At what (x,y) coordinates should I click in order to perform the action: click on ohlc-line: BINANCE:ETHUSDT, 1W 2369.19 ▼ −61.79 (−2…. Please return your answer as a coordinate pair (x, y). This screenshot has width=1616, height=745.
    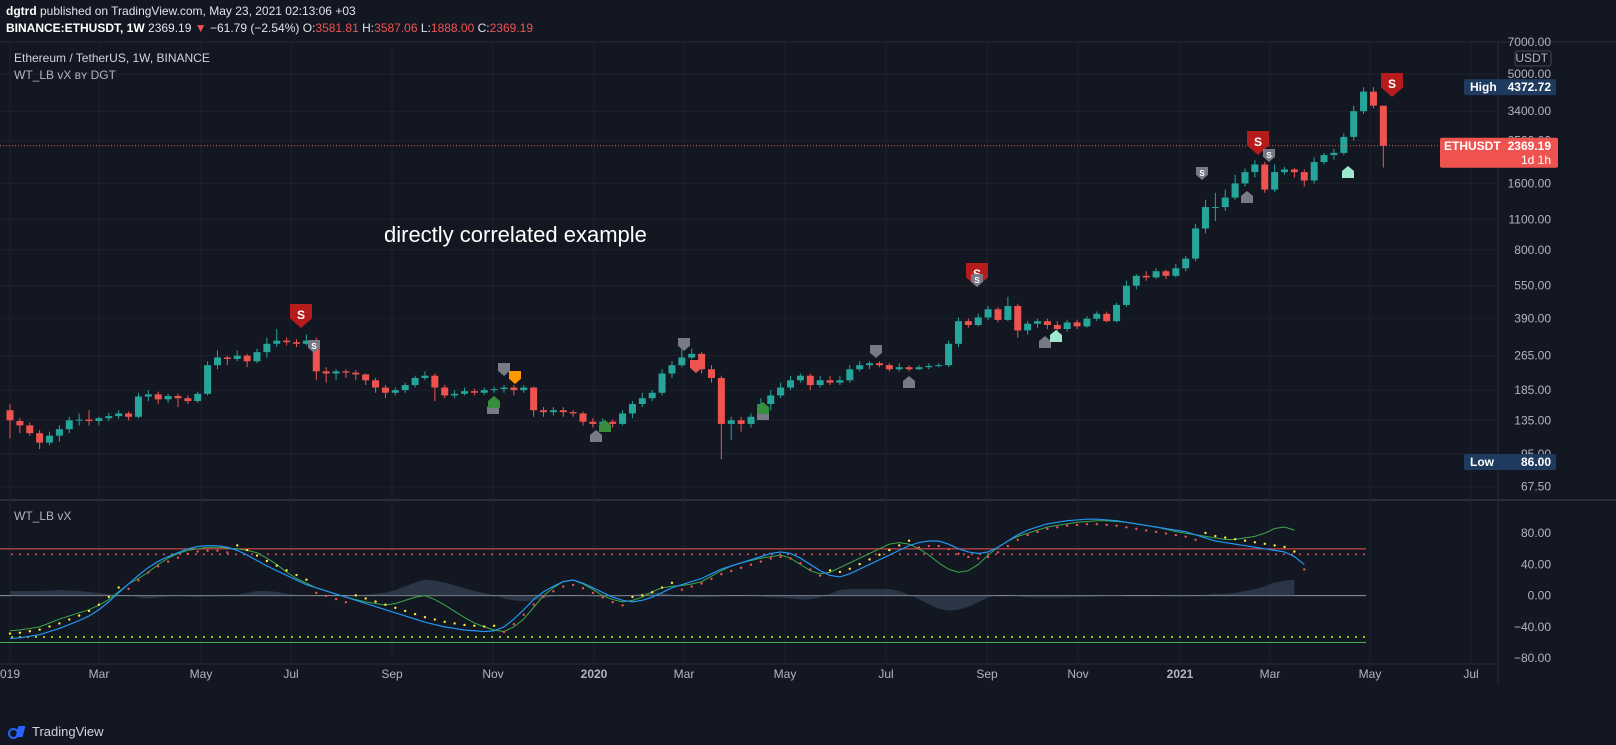
    Looking at the image, I should click on (269, 28).